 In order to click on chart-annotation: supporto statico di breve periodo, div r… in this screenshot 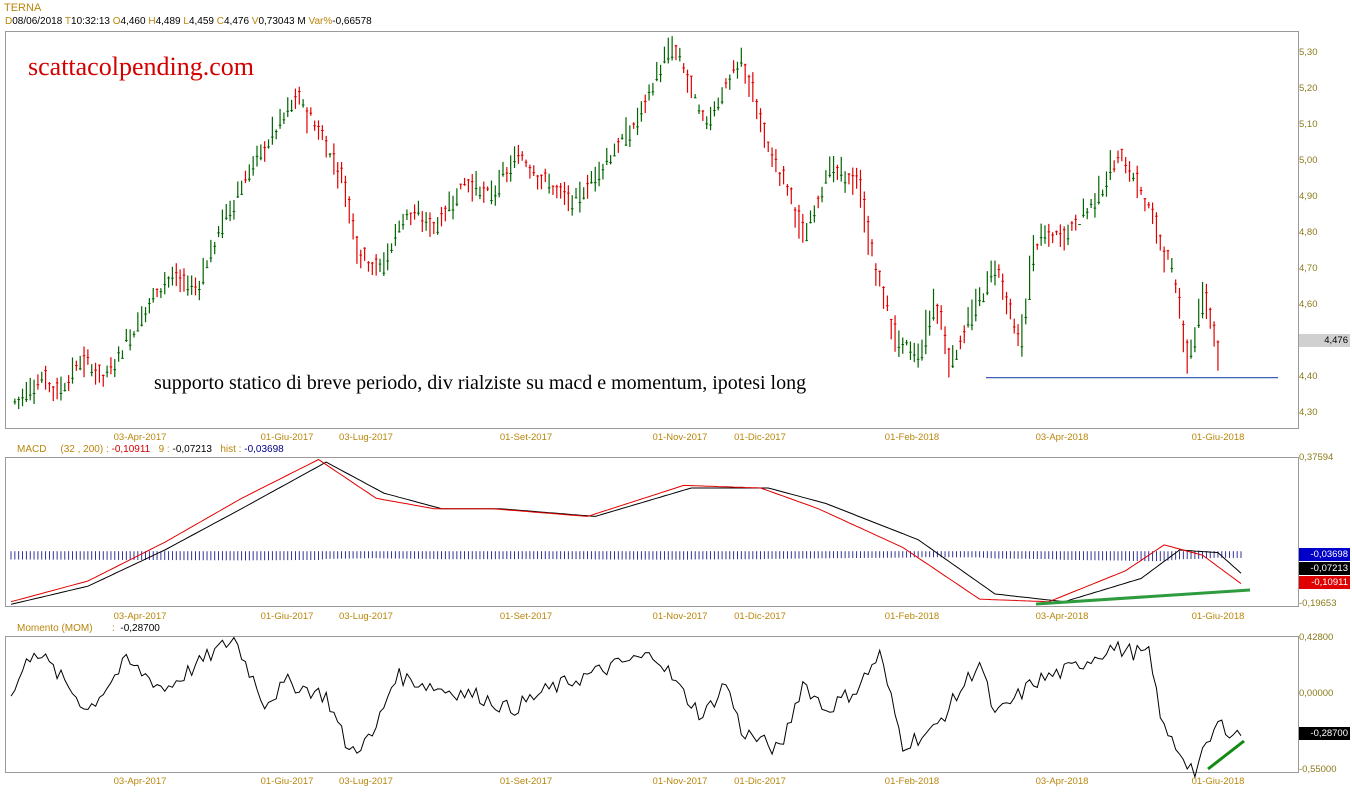, I will do `click(480, 383)`.